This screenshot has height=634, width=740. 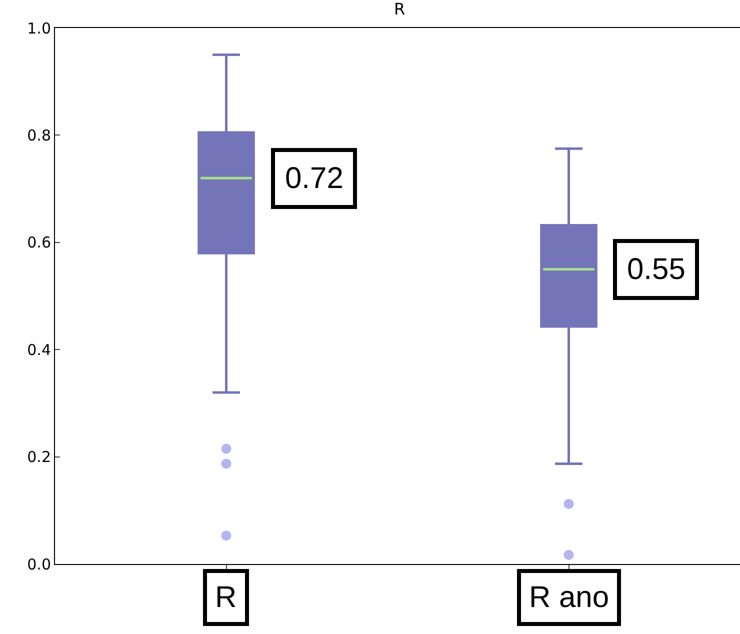 I want to click on annotation: 0.72, so click(x=314, y=178).